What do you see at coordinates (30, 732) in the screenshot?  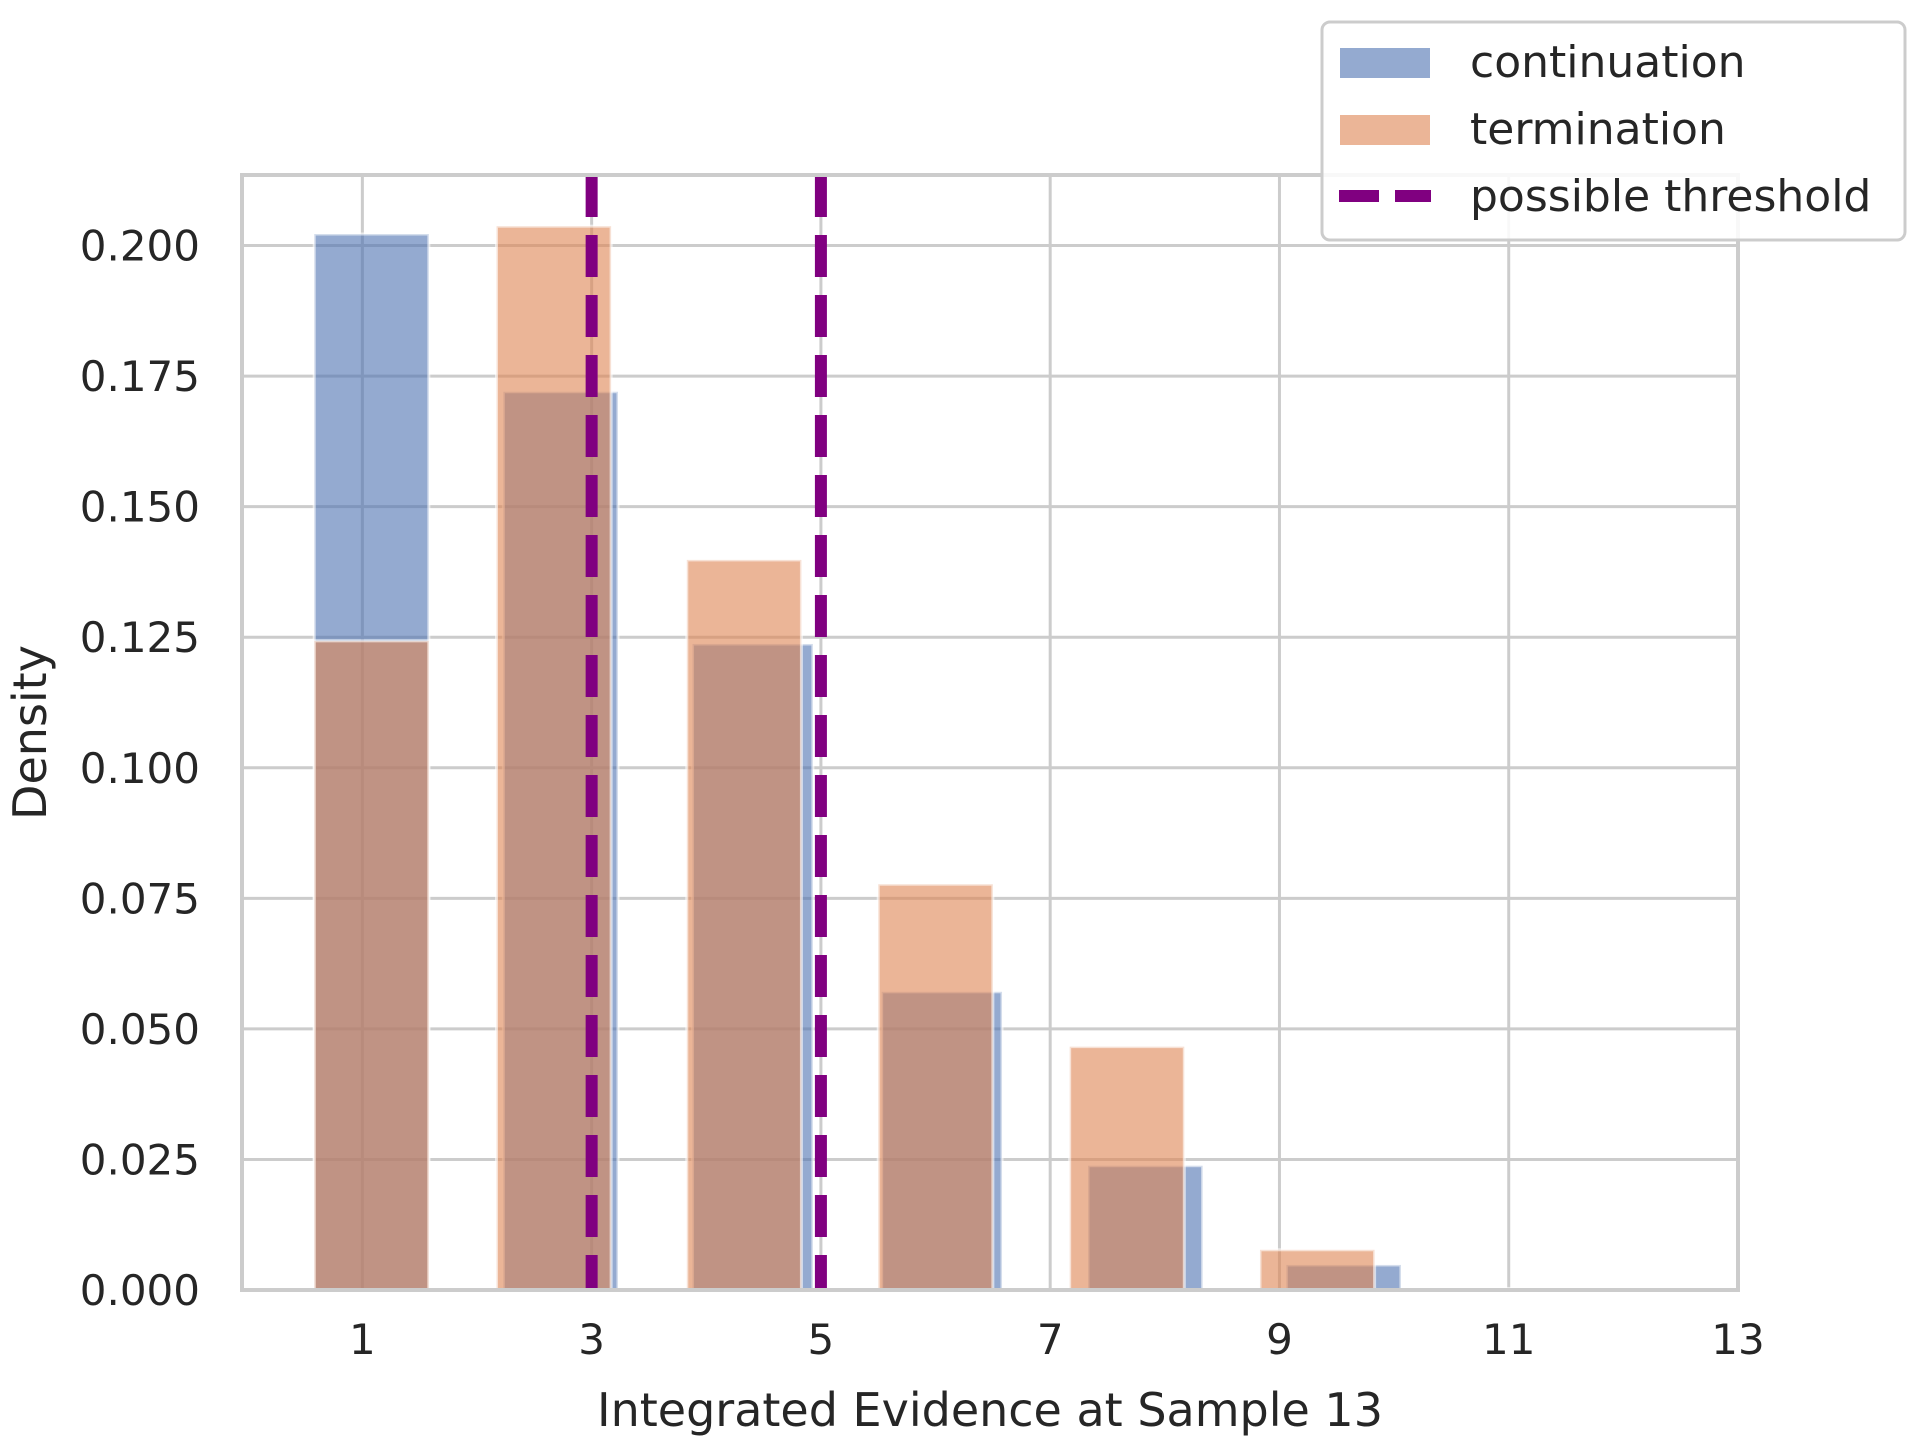 I see `y-axis-title: Density` at bounding box center [30, 732].